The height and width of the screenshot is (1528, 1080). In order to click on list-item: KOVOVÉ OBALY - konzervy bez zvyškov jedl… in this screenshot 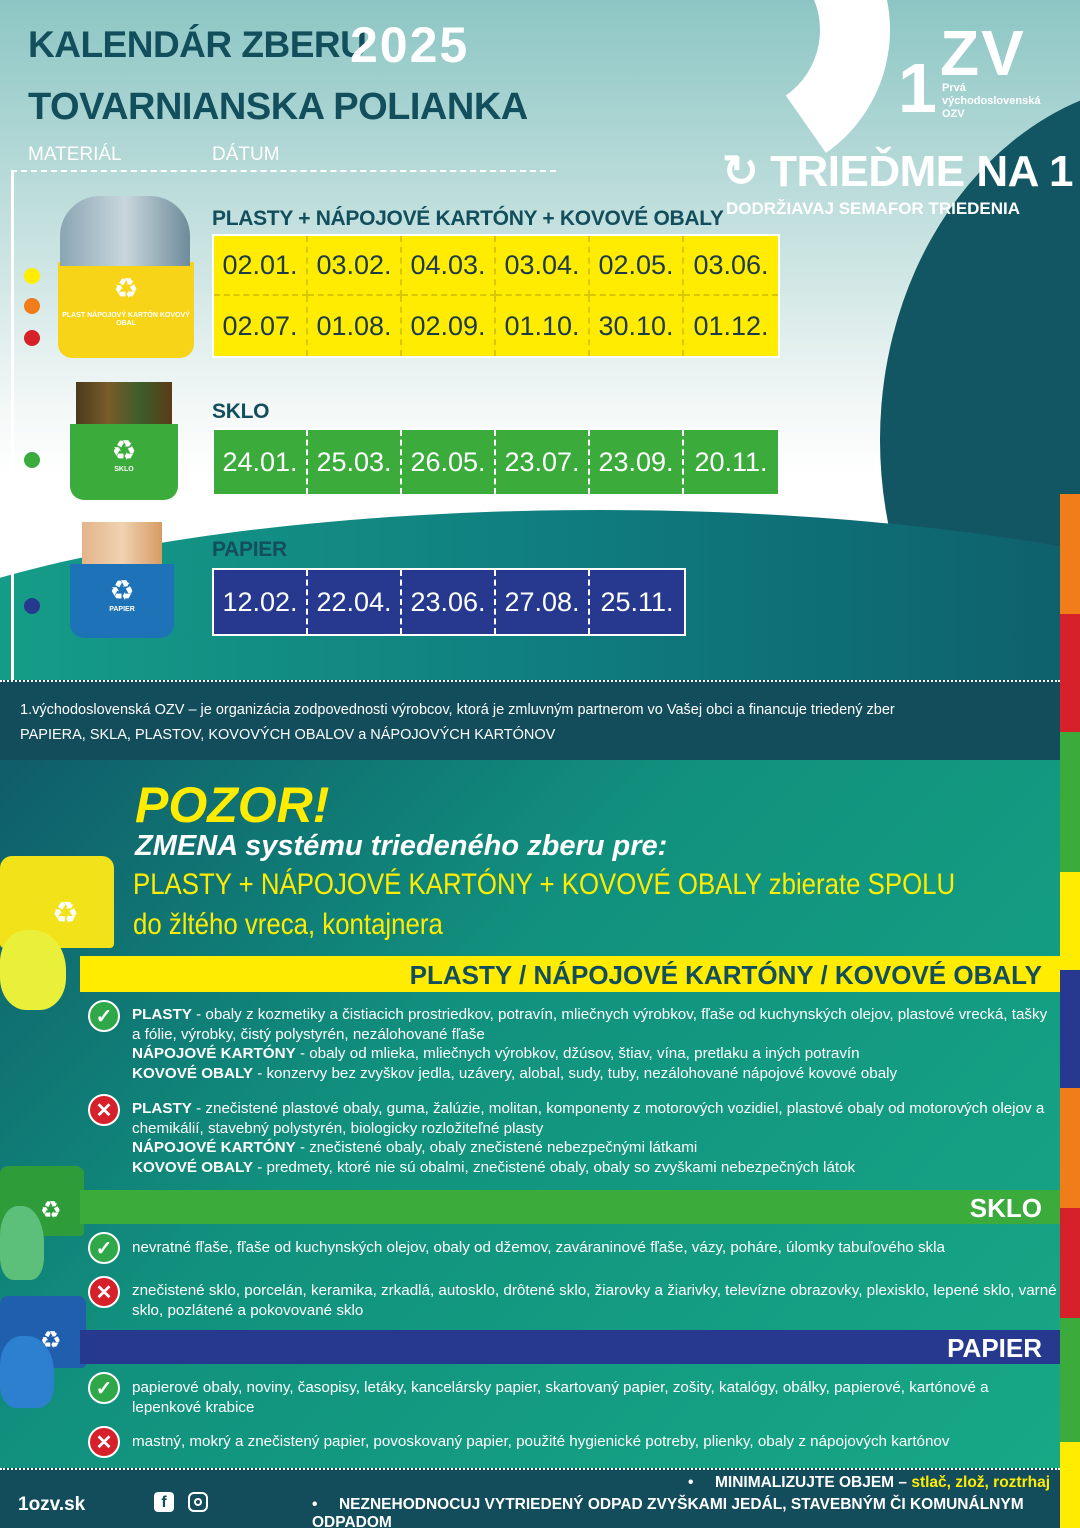, I will do `click(515, 1073)`.